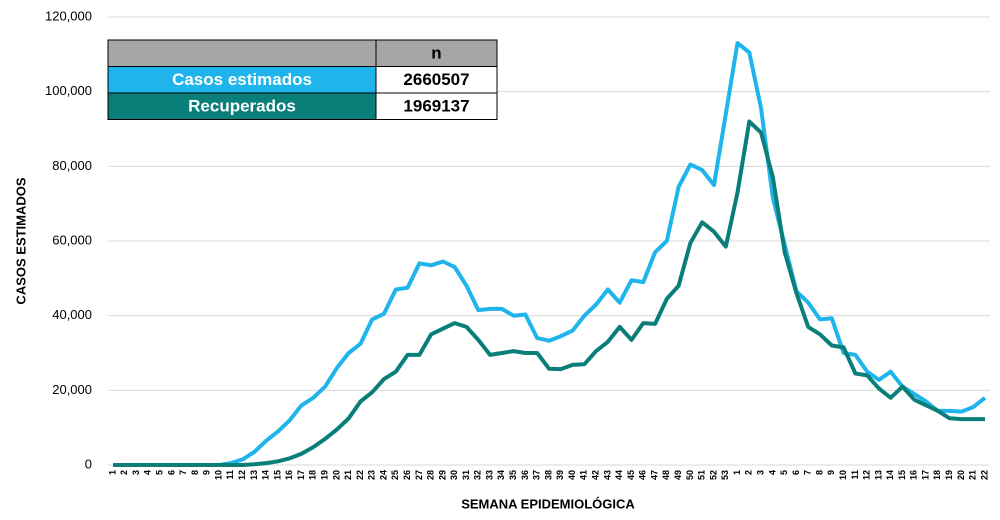  Describe the element at coordinates (454, 475) in the screenshot. I see `x-tick-label: 30` at that location.